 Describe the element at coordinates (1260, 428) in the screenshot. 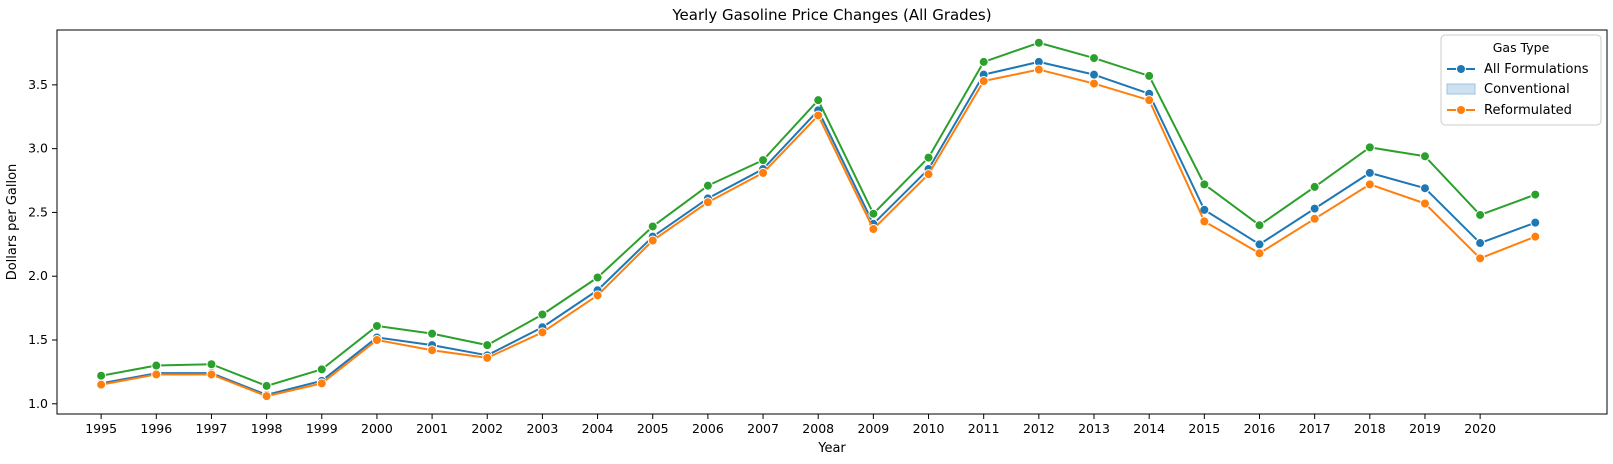

I see `x-tick-label: 2016` at that location.